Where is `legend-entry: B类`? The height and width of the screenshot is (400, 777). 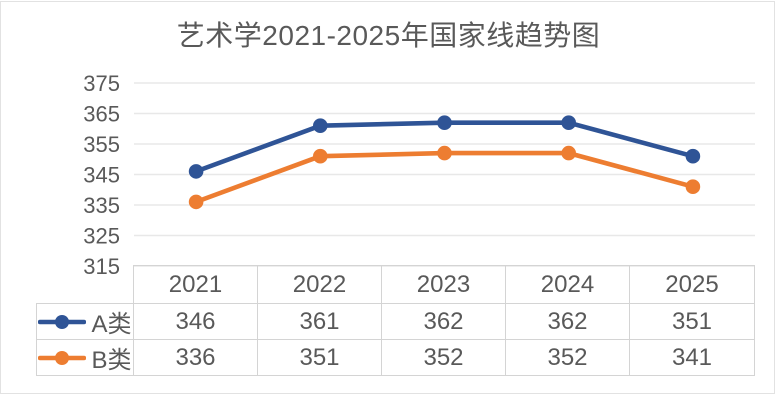
legend-entry: B类 is located at coordinates (85, 358).